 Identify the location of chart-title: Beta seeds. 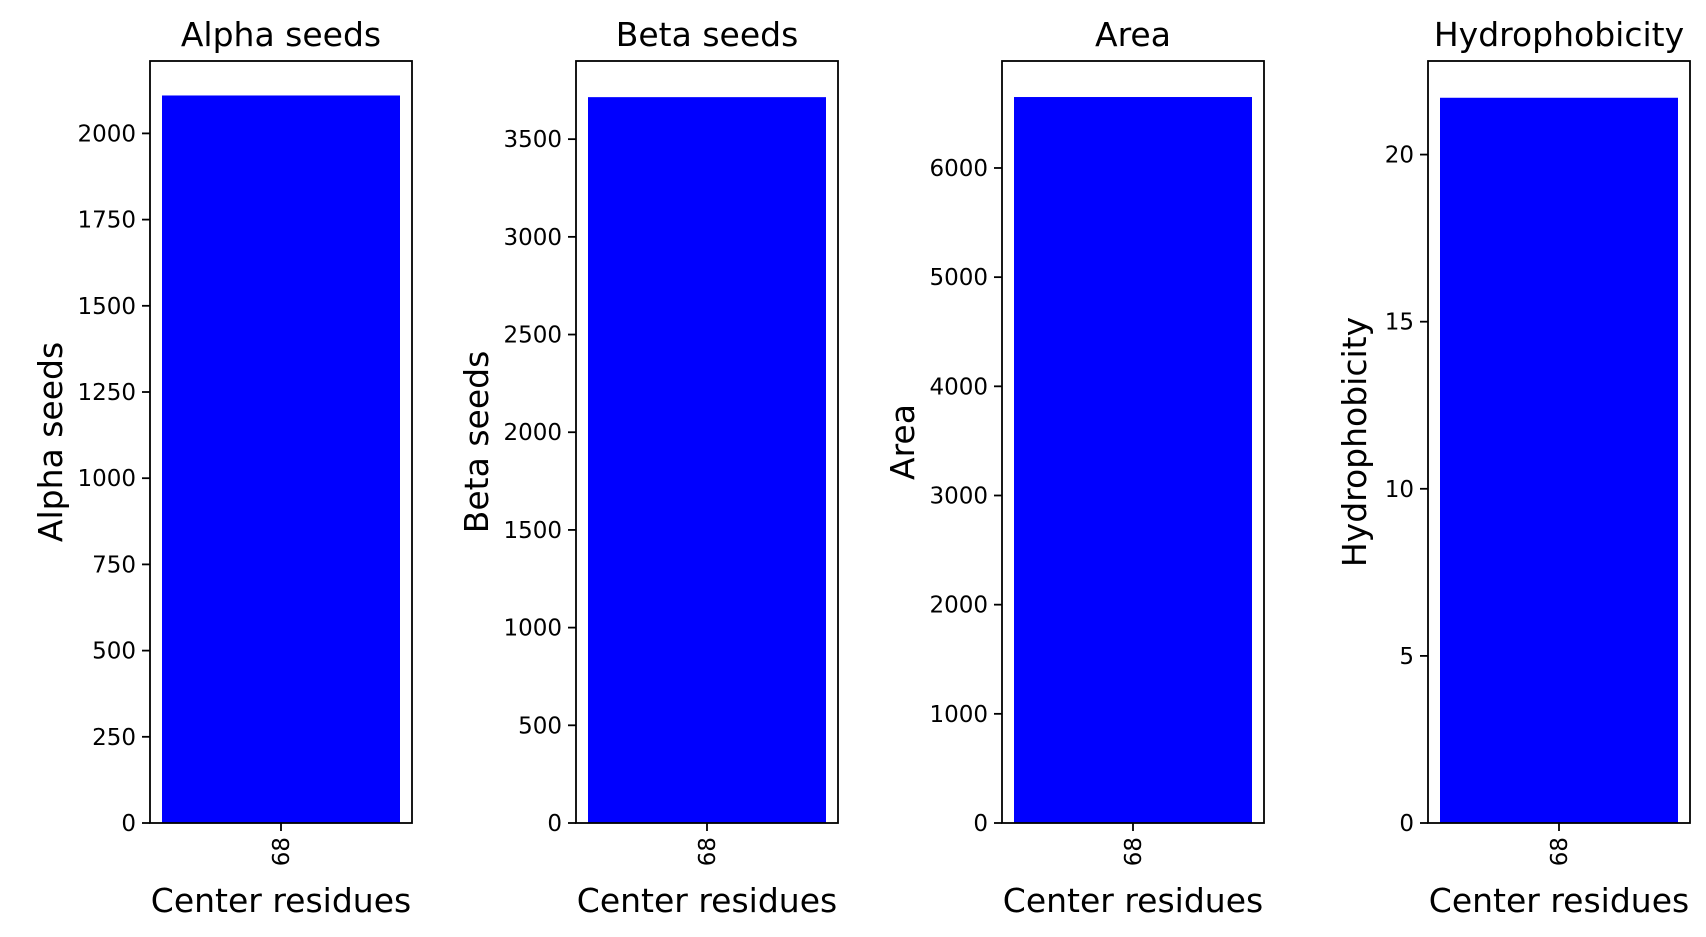
(707, 34).